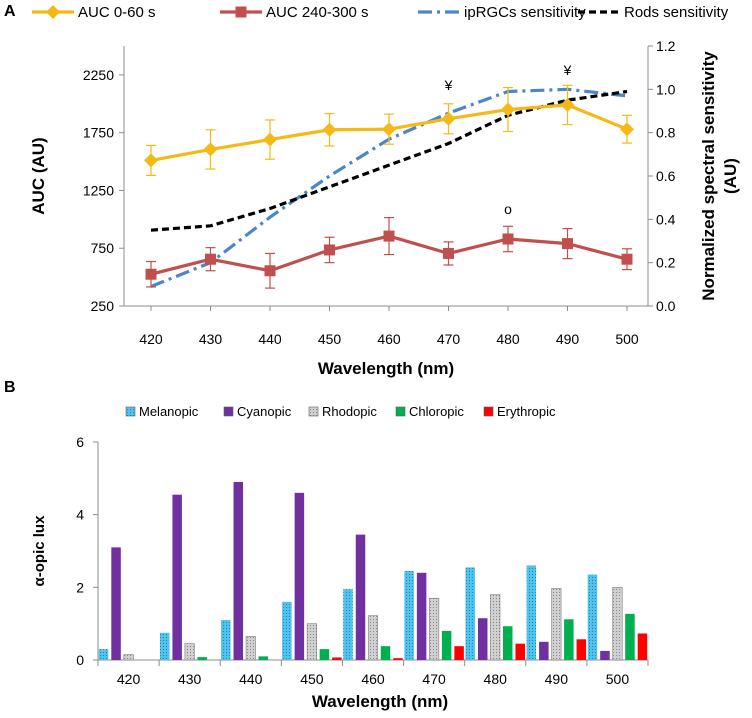 Image resolution: width=752 pixels, height=718 pixels. Describe the element at coordinates (80, 587) in the screenshot. I see `y-tick-label: 2` at that location.